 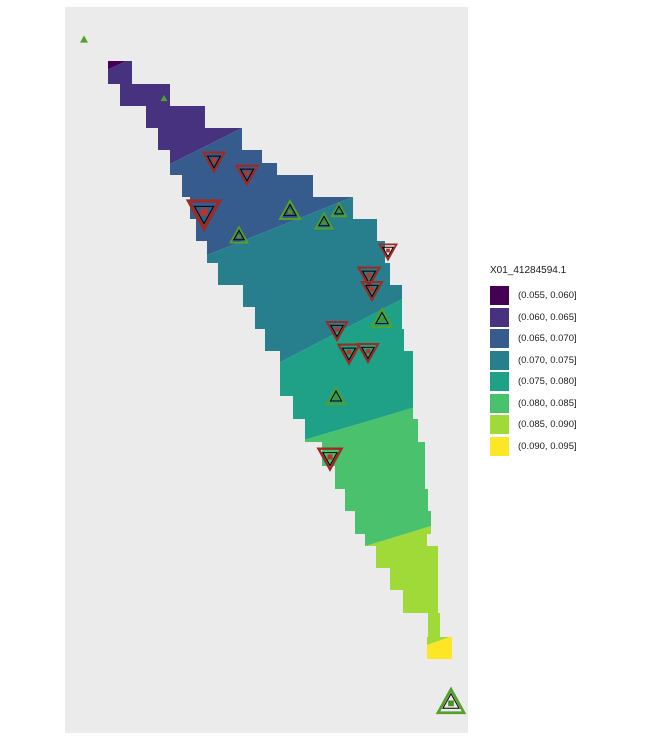 I want to click on legend-item-label: (0.080, 0.085], so click(x=547, y=403).